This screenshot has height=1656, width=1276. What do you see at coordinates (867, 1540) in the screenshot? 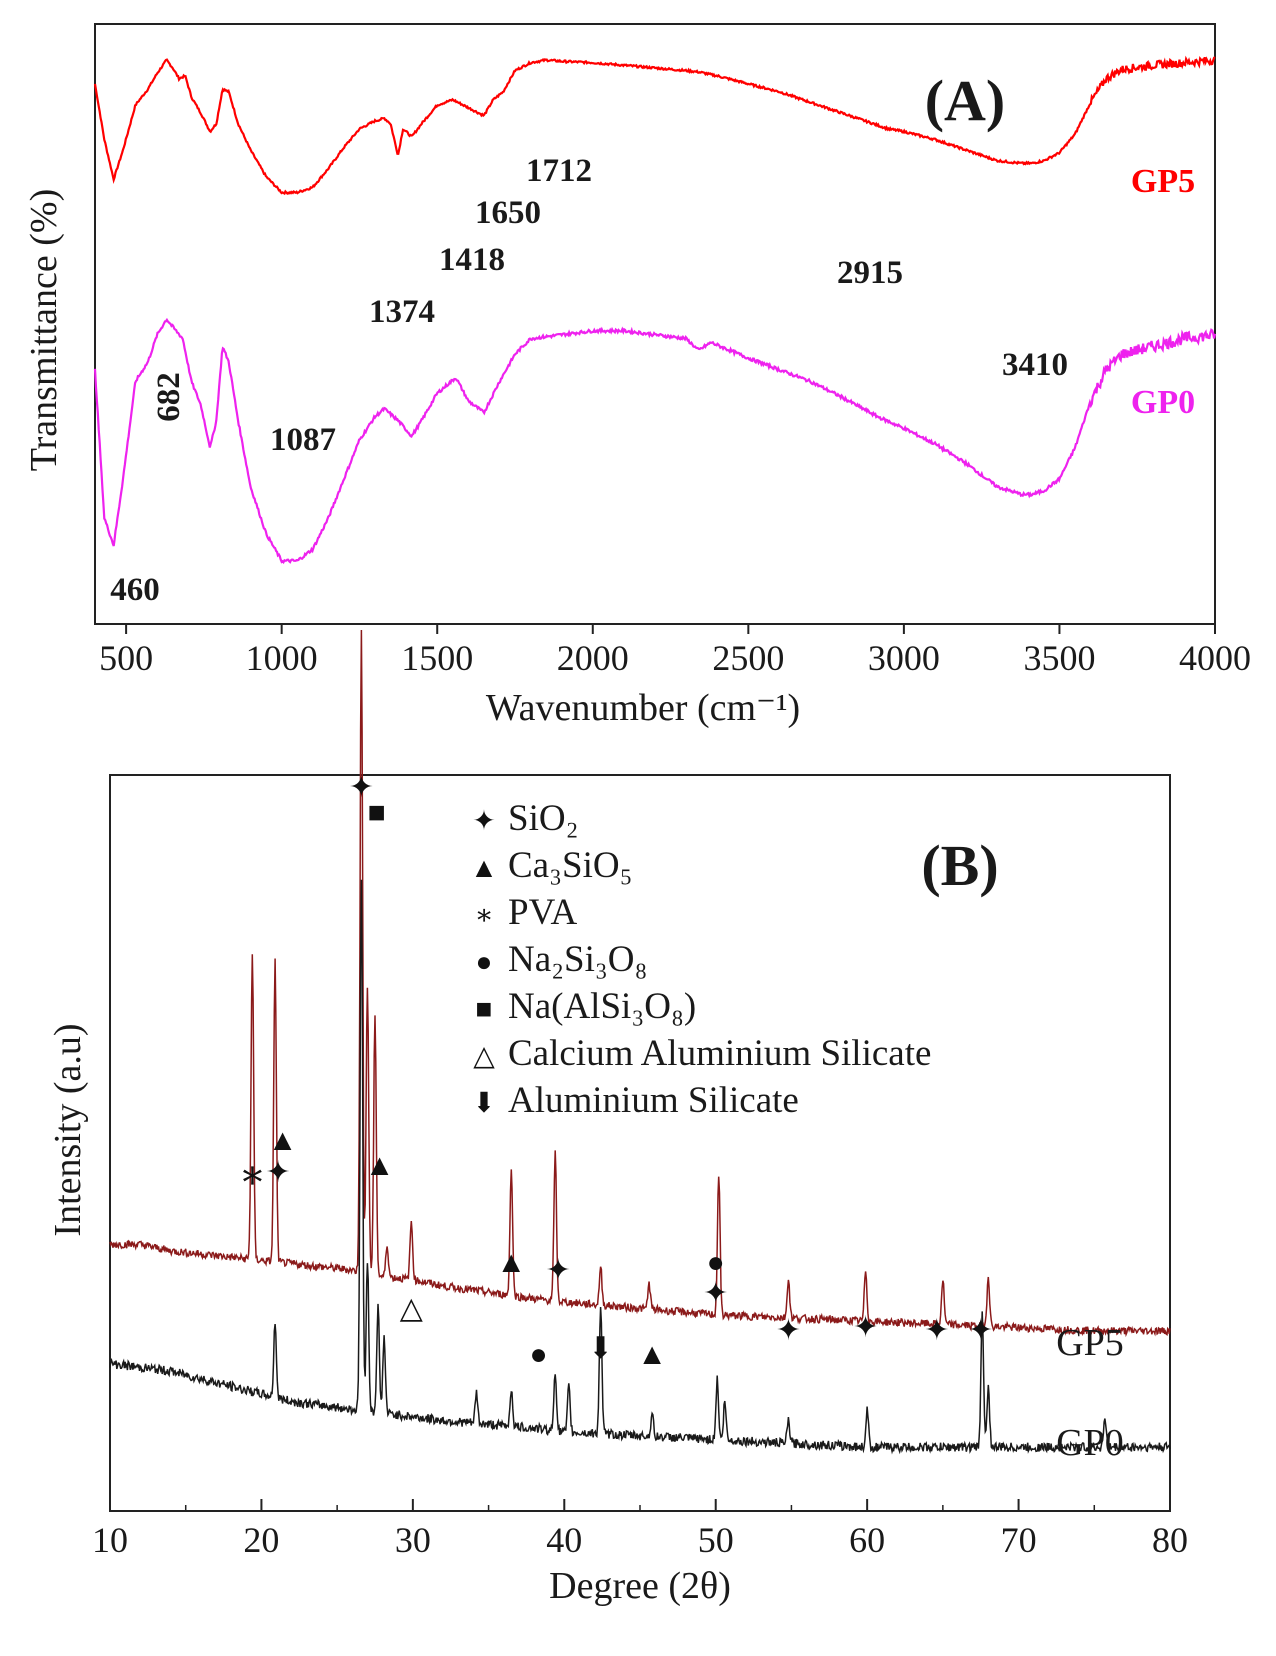
I see `xrd-x-tick-label: 60` at bounding box center [867, 1540].